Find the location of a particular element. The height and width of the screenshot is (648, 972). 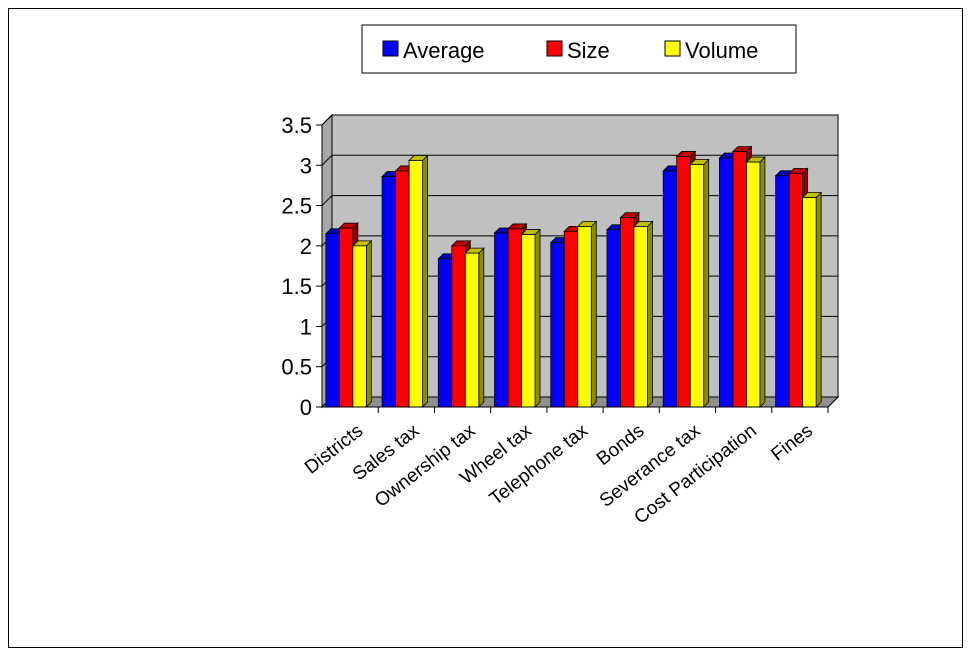

x-tick-label: Fines is located at coordinates (792, 442).